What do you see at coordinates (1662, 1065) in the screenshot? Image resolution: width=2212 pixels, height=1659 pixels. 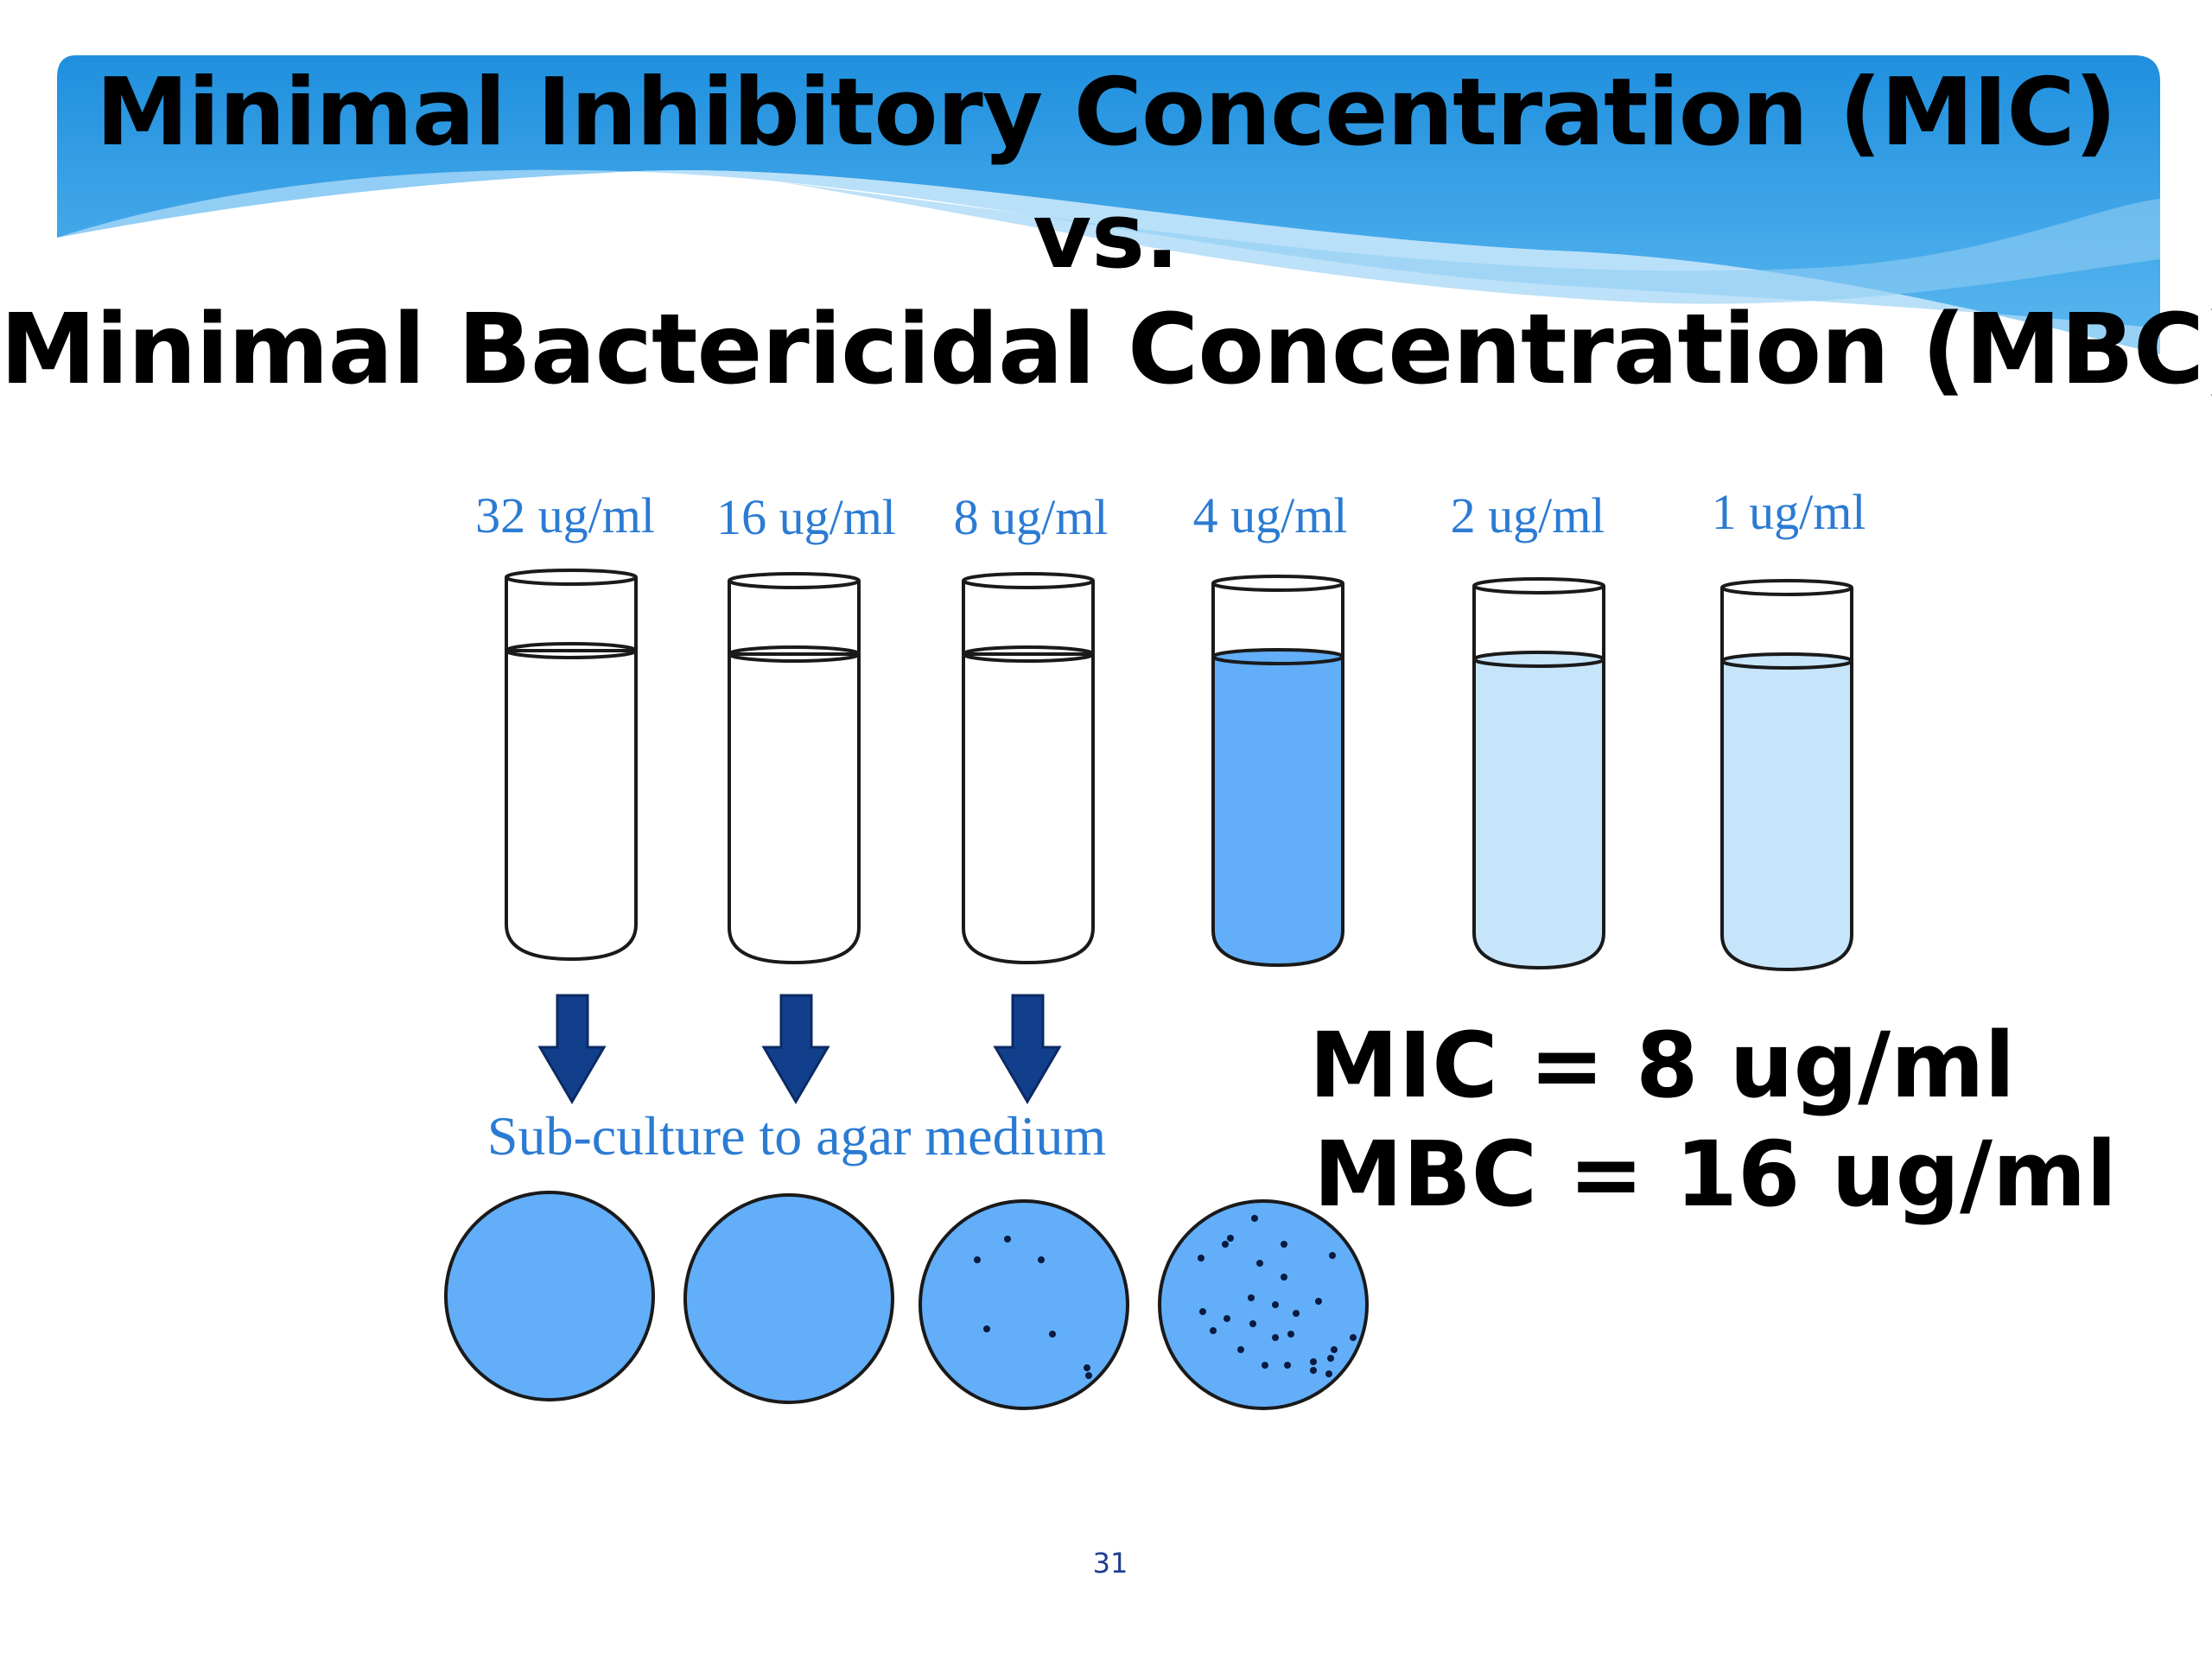 I see `mic-result: MIC = 8 ug/ml` at bounding box center [1662, 1065].